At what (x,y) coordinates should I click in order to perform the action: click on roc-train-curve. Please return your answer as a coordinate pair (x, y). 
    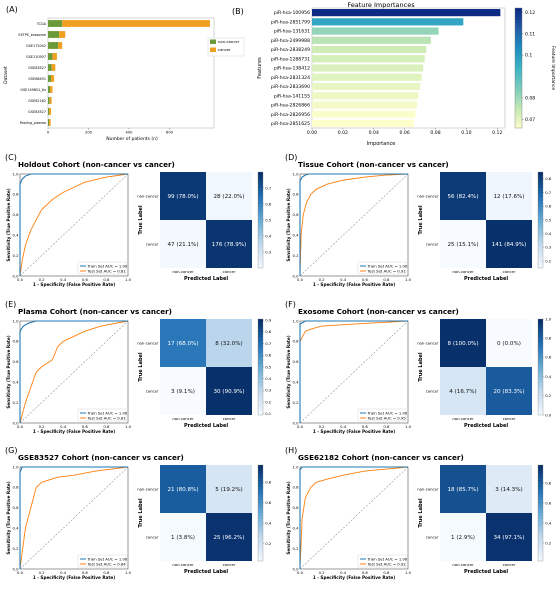
    Looking at the image, I should click on (353, 371).